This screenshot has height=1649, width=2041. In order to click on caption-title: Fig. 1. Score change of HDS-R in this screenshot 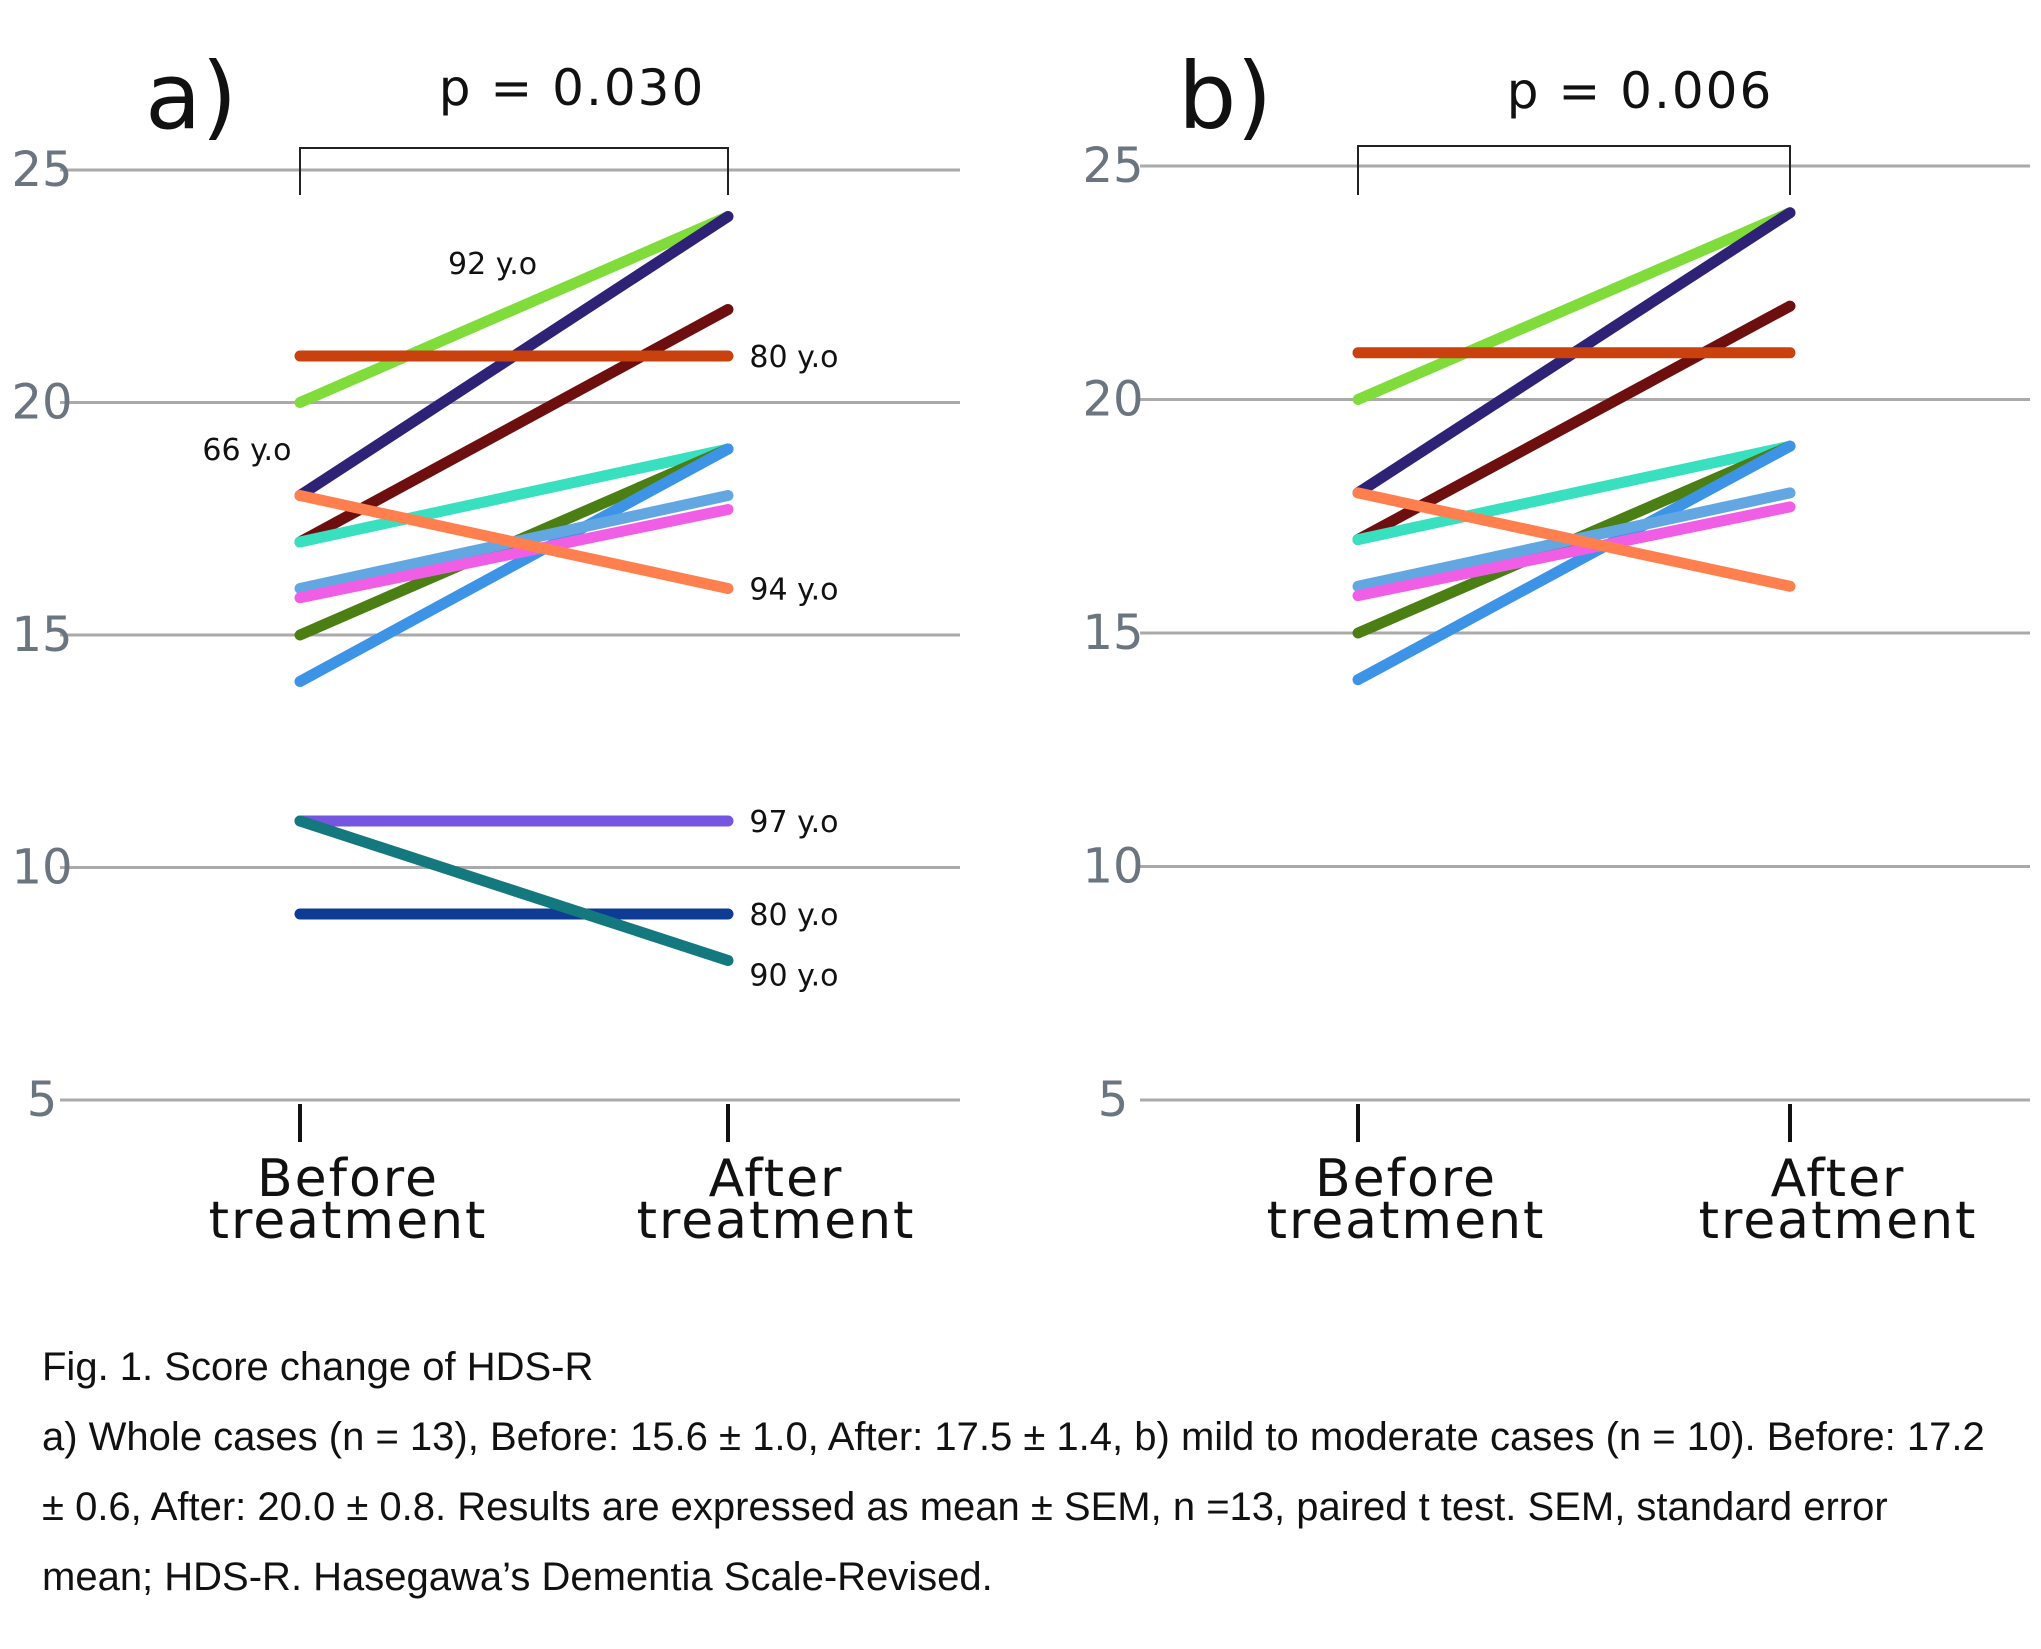, I will do `click(318, 1367)`.